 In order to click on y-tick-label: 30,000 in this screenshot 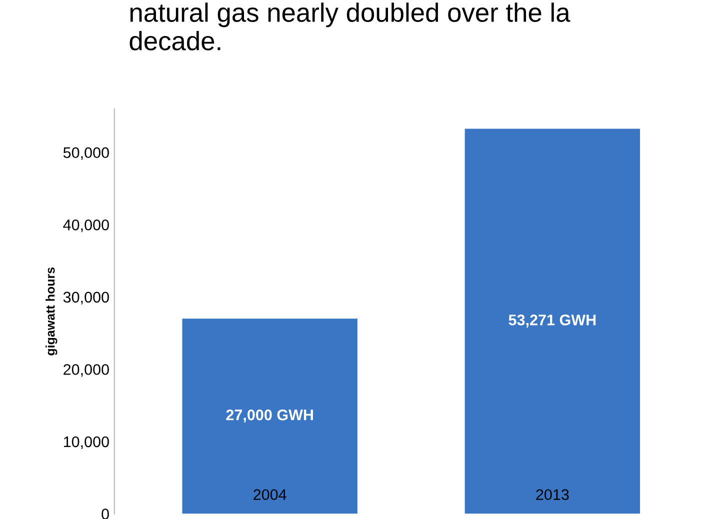, I will do `click(86, 298)`.